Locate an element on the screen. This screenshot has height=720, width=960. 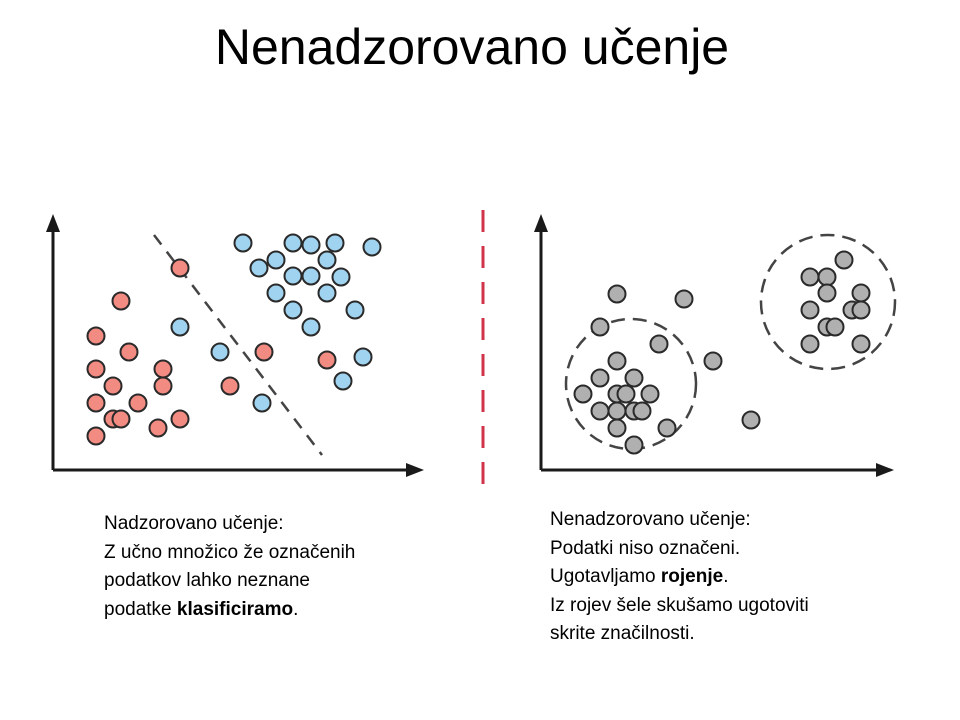
unsupervised-line: Ugotavljamo rojenje. is located at coordinates (679, 577).